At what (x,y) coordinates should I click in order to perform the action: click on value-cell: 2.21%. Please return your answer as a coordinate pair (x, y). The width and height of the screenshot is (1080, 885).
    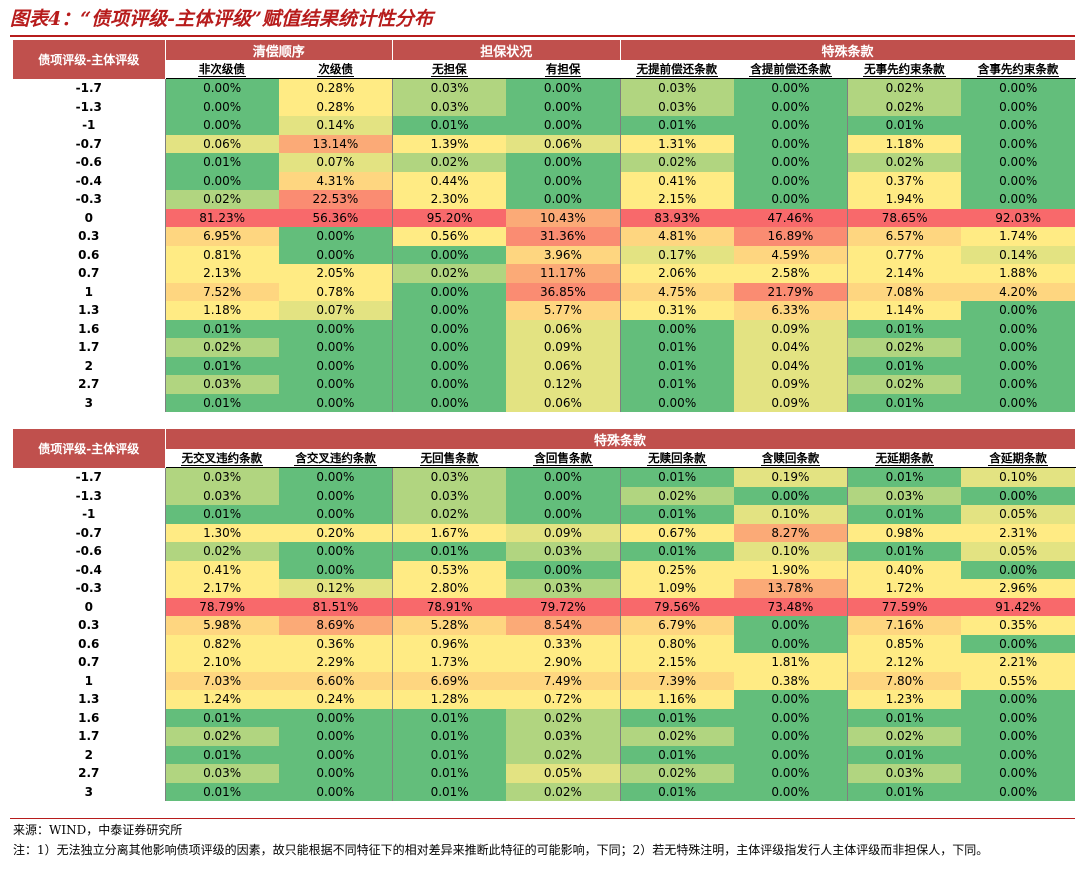
    Looking at the image, I should click on (1018, 662).